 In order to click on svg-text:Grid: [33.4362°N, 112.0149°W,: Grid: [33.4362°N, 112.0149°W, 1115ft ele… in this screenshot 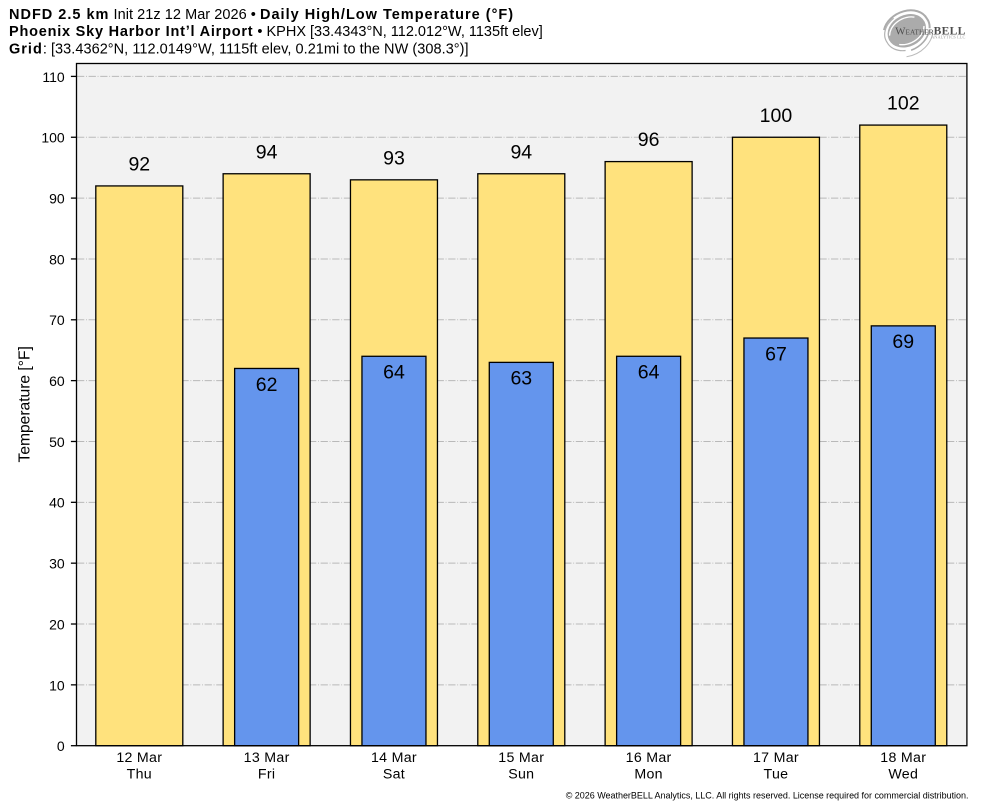, I will do `click(239, 49)`.